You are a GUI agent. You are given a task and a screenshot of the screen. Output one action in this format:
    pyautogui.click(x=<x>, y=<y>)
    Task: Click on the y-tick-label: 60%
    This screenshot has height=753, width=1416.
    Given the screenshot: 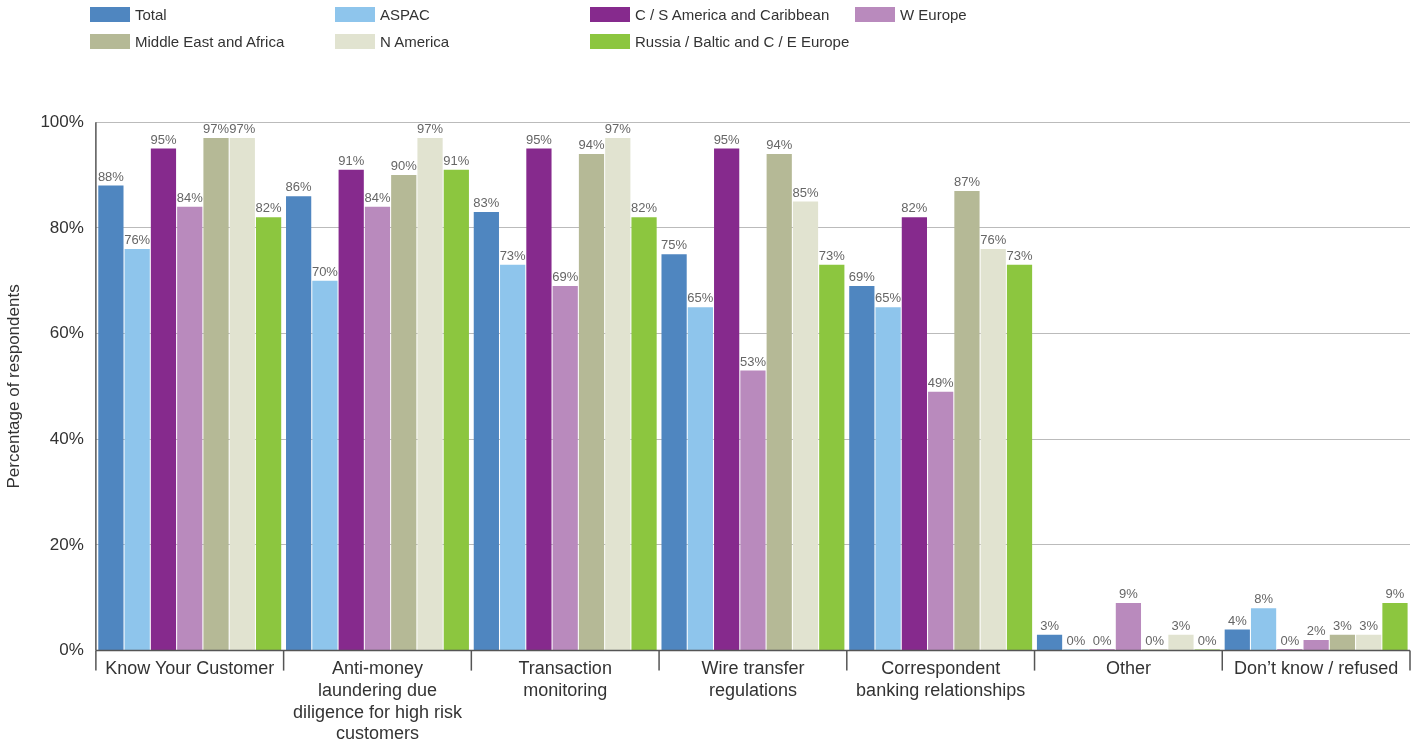 What is the action you would take?
    pyautogui.click(x=66, y=333)
    